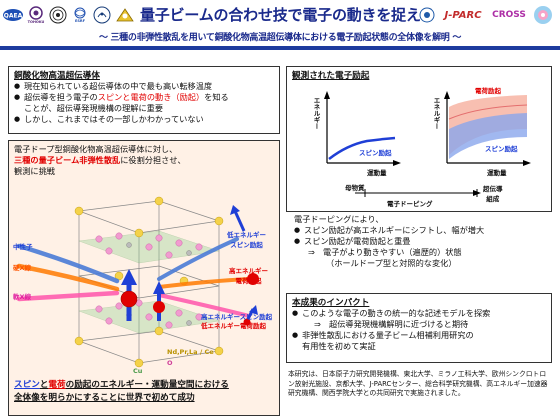  Describe the element at coordinates (23, 247) in the screenshot. I see `neutron-label: 中性子` at that location.